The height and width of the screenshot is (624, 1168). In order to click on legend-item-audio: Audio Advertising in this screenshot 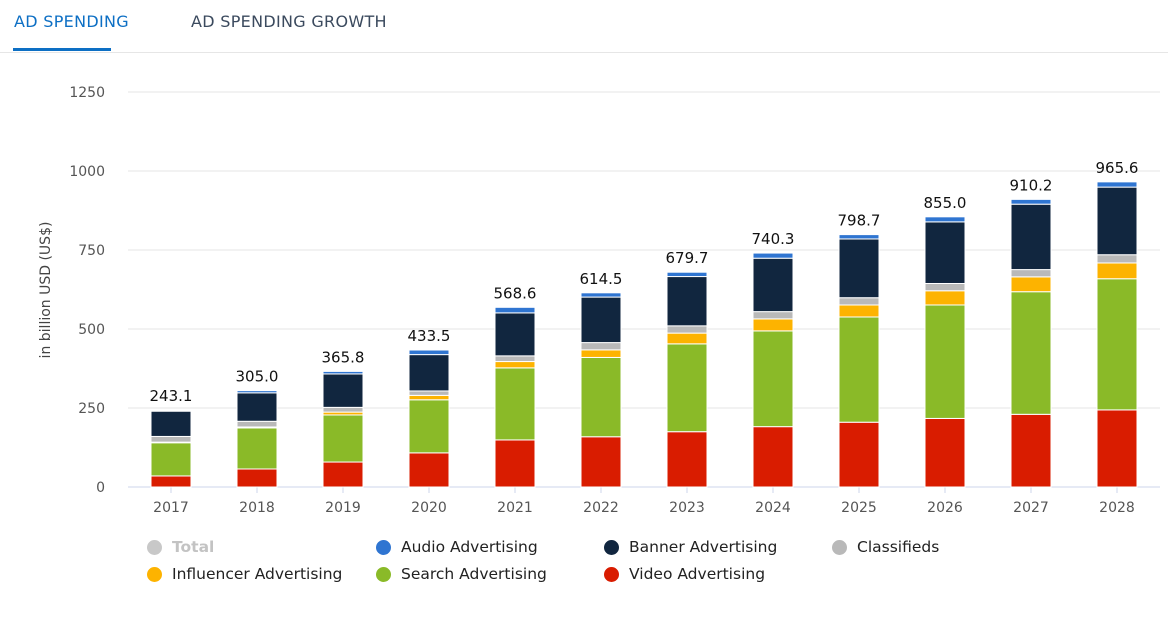, I will do `click(457, 547)`.